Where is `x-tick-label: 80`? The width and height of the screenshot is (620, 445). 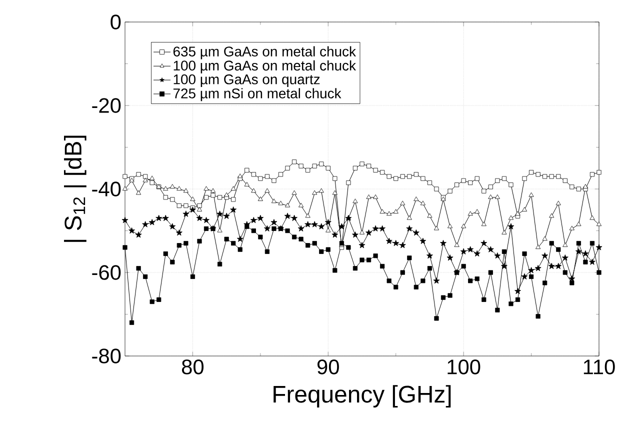 x-tick-label: 80 is located at coordinates (193, 367).